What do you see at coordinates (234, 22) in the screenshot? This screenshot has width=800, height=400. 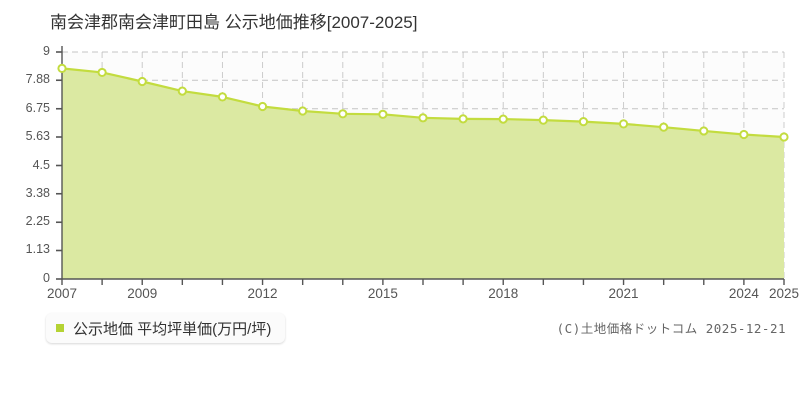 I see `chart-title: 南会津郡南会津町田島 公示地価推移[2007-2025]` at bounding box center [234, 22].